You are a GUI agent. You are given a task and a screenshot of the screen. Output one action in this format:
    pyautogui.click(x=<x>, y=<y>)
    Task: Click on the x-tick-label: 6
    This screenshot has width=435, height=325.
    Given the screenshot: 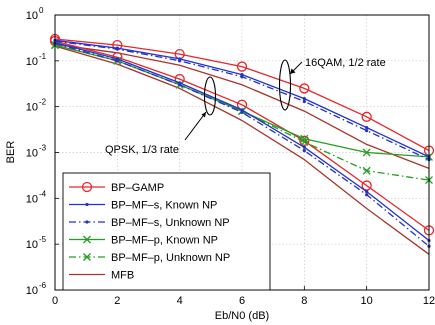 What is the action you would take?
    pyautogui.click(x=242, y=301)
    